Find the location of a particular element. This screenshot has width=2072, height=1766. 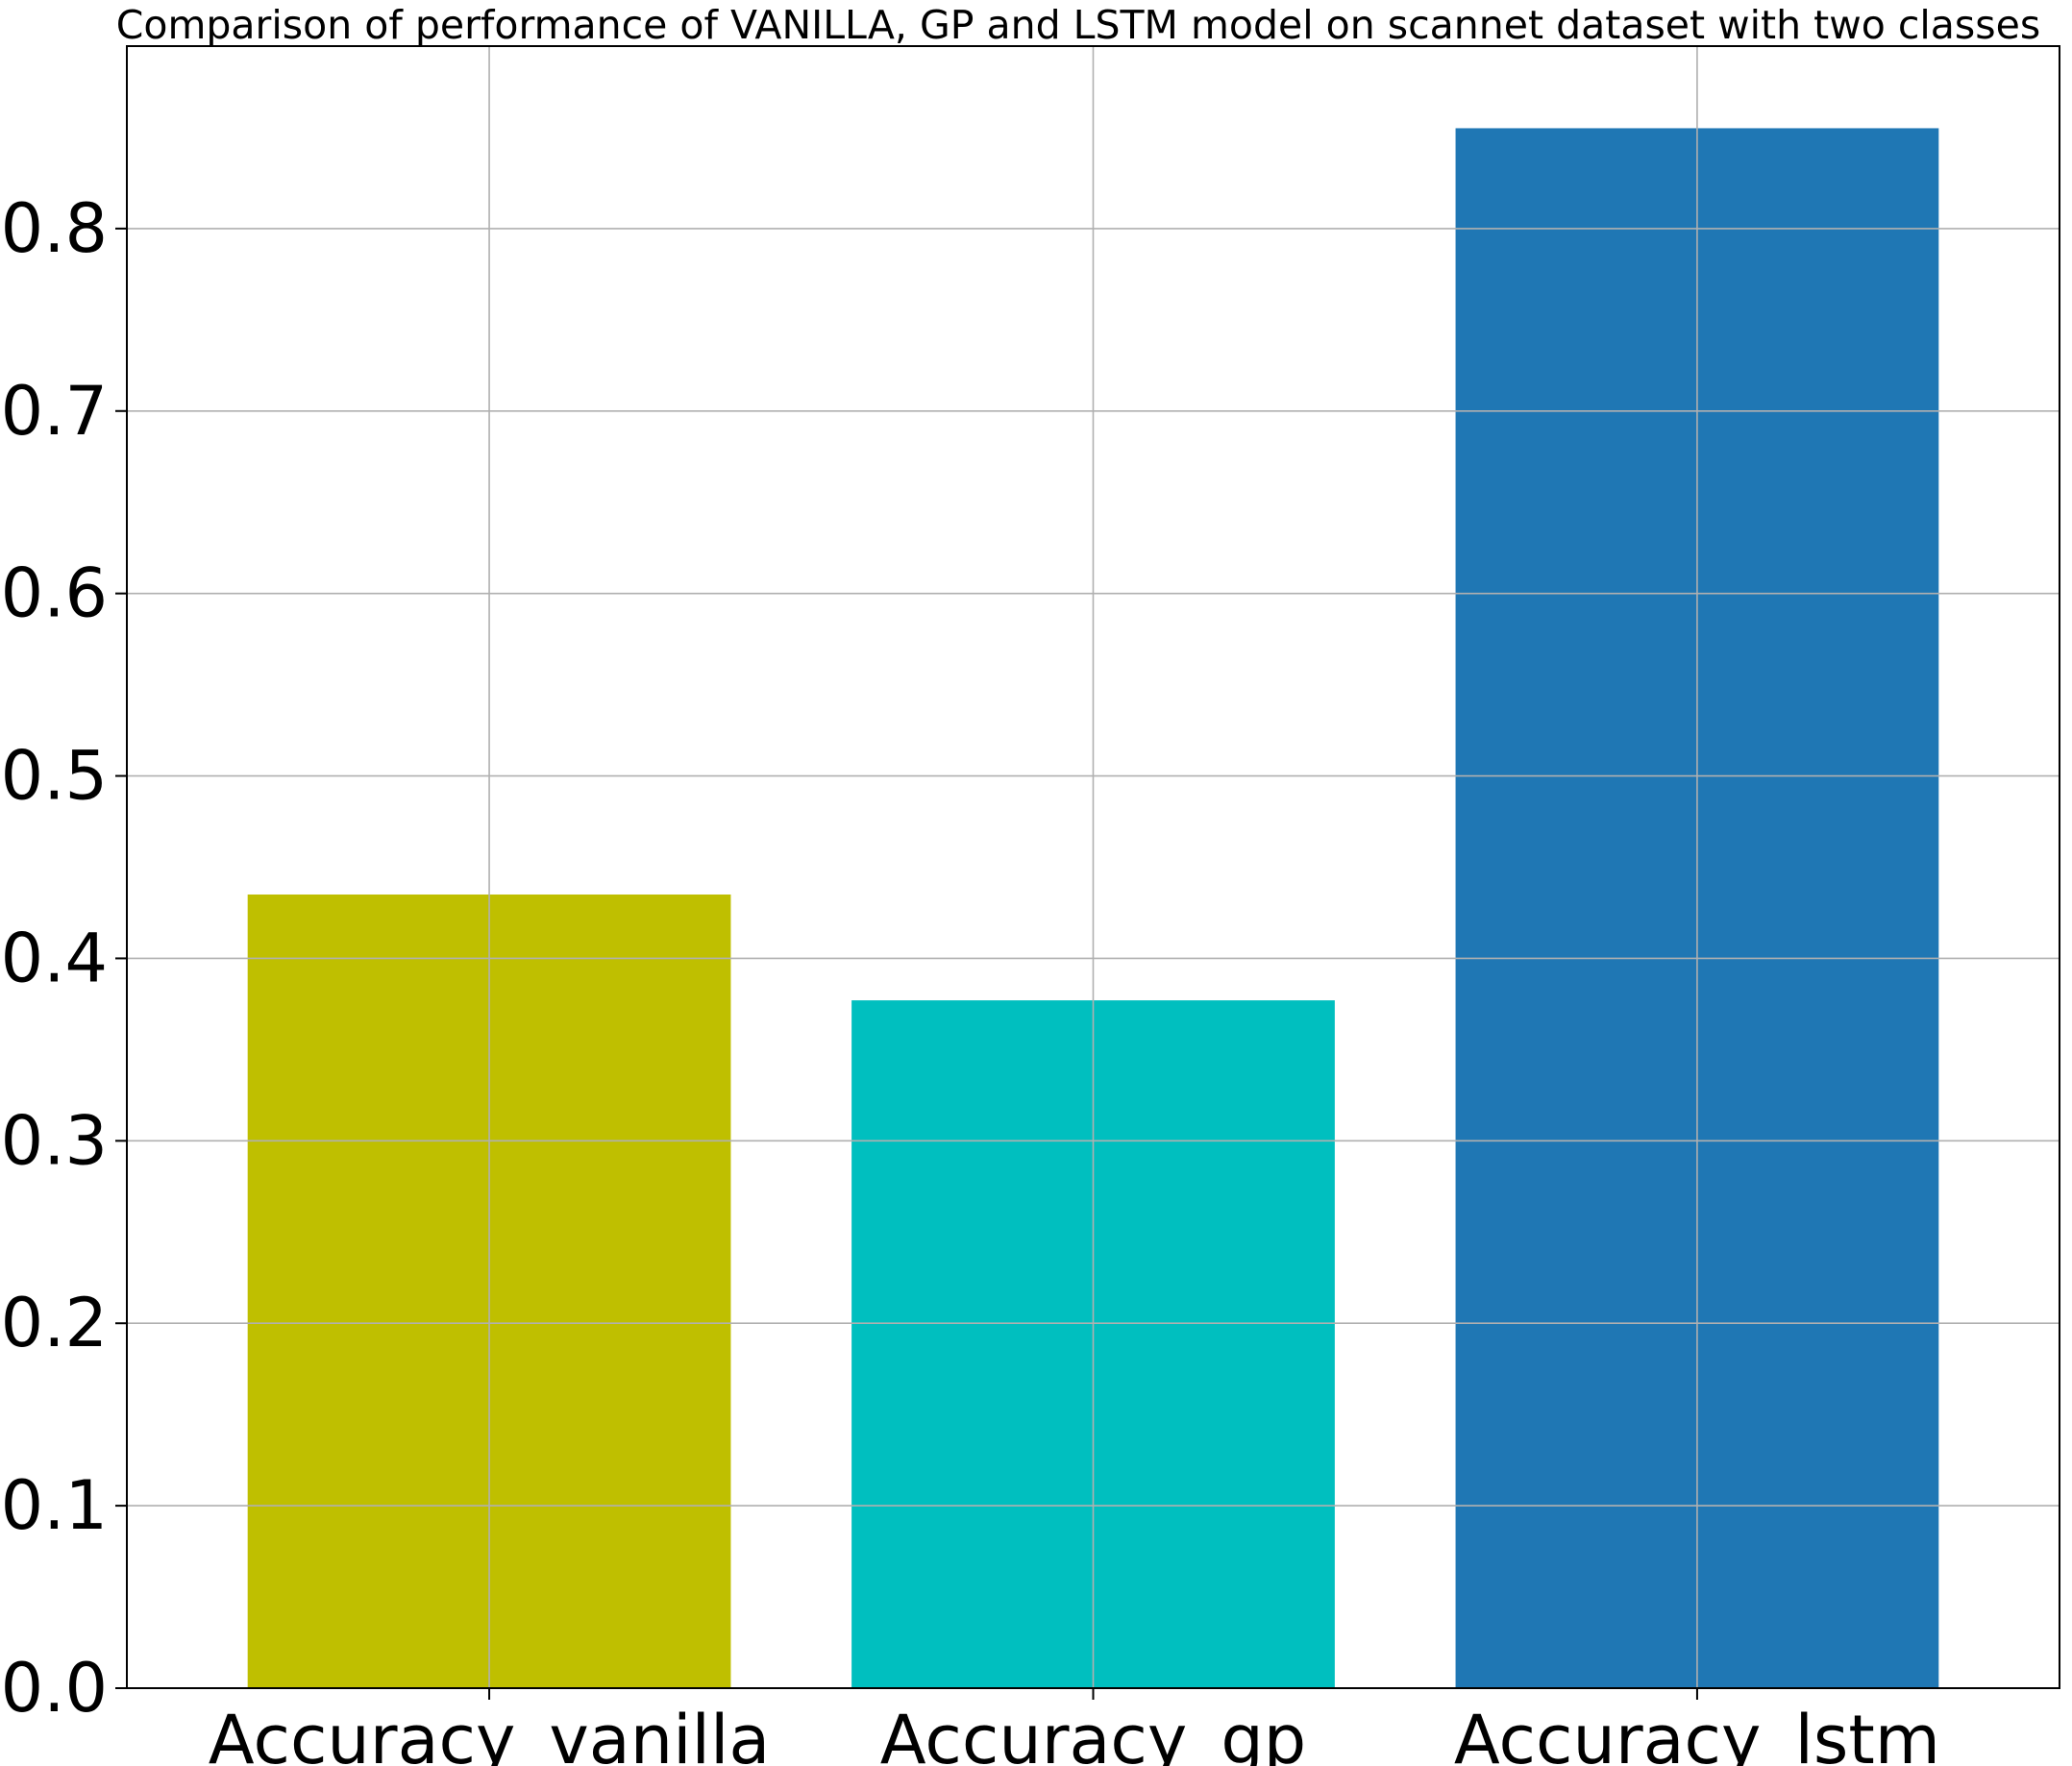

y-tick-label: 0.3 is located at coordinates (54, 1141).